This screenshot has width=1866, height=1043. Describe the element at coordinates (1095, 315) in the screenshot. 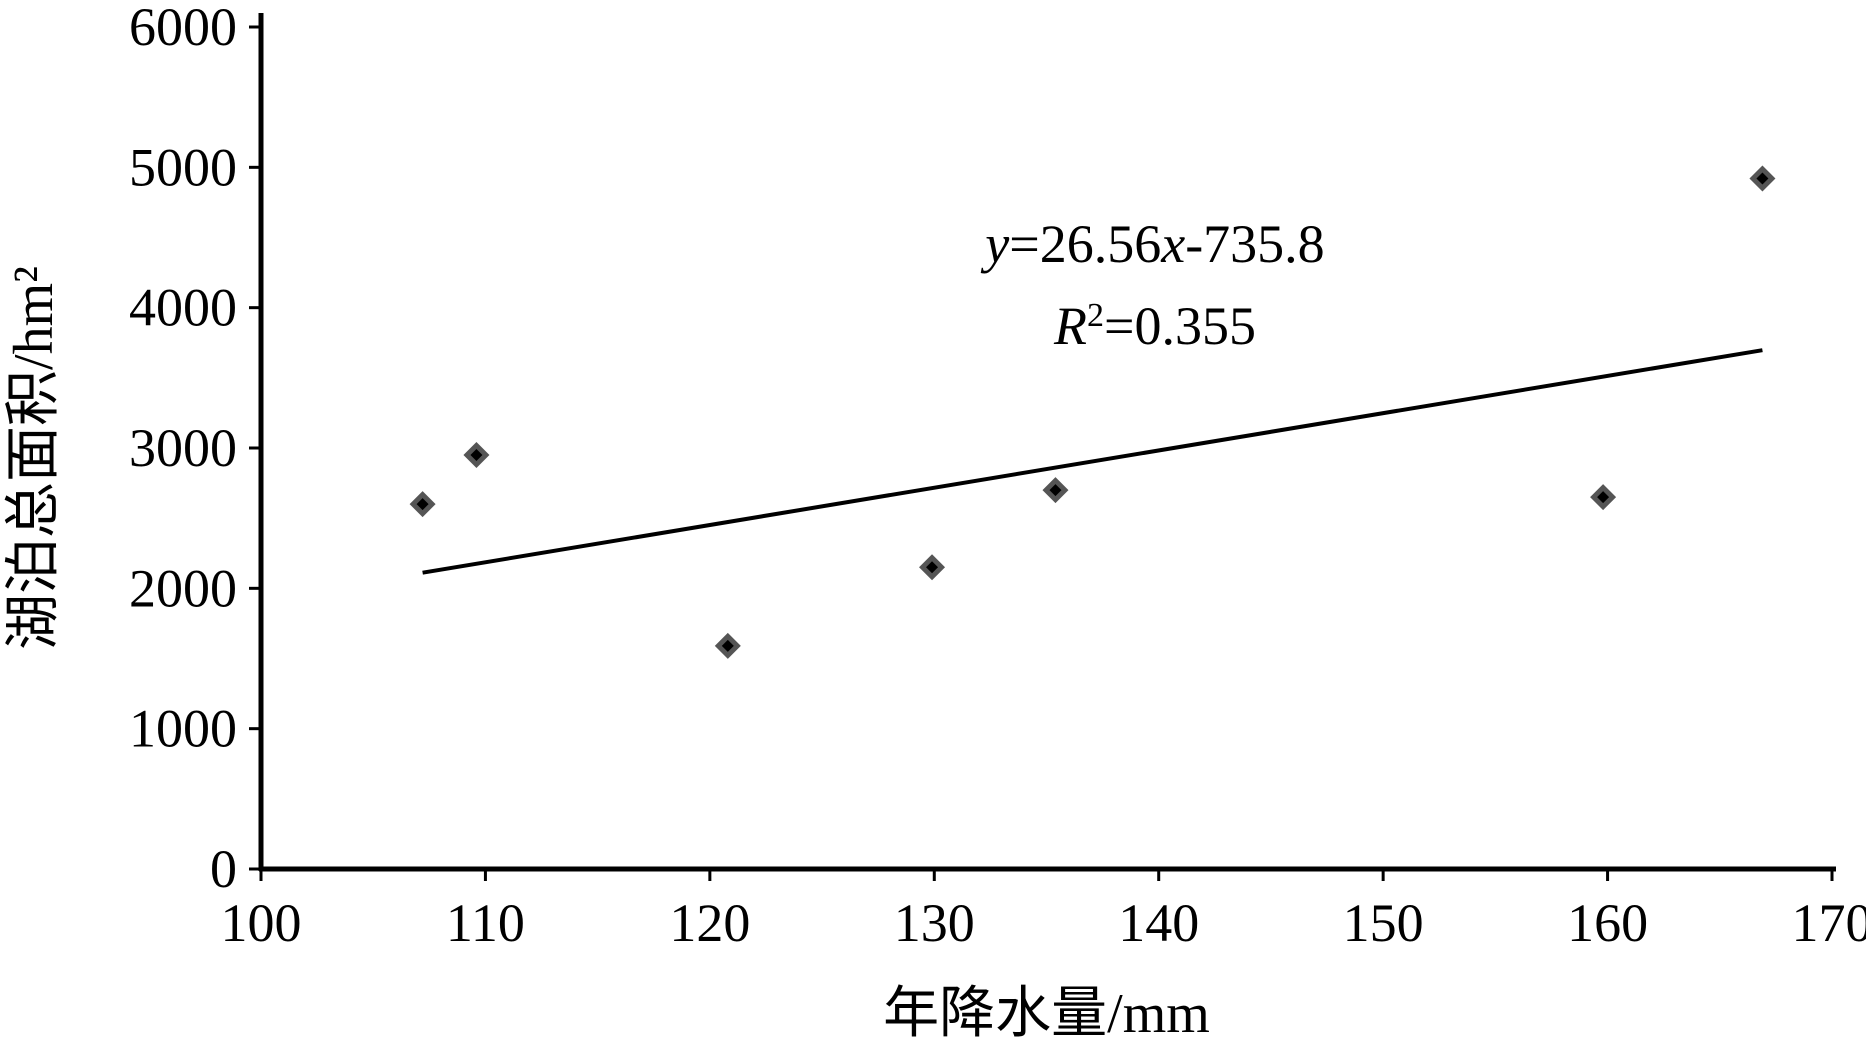

I see `r2-superscript: 2` at that location.